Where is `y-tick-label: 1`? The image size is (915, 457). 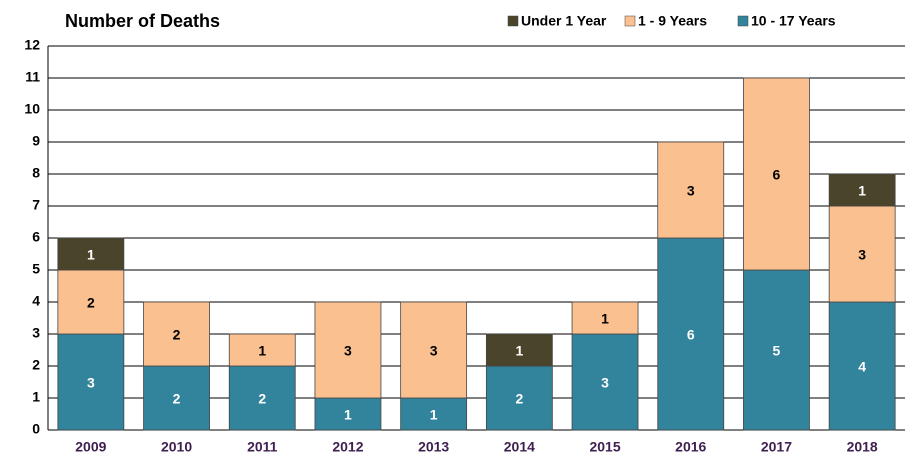 y-tick-label: 1 is located at coordinates (36, 397).